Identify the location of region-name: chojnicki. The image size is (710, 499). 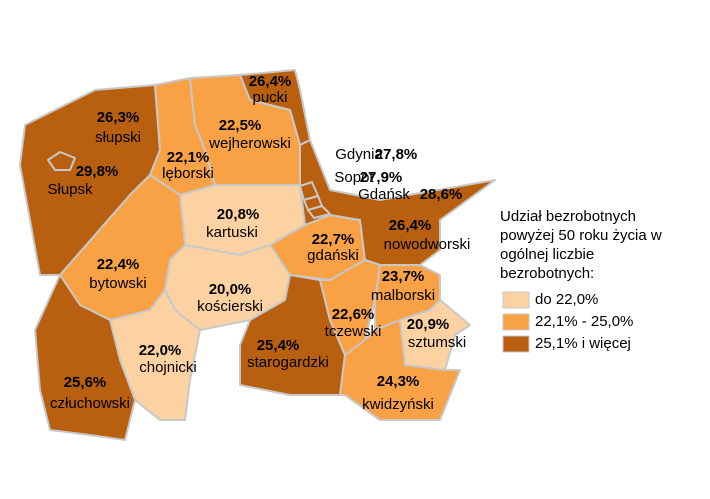
(168, 367).